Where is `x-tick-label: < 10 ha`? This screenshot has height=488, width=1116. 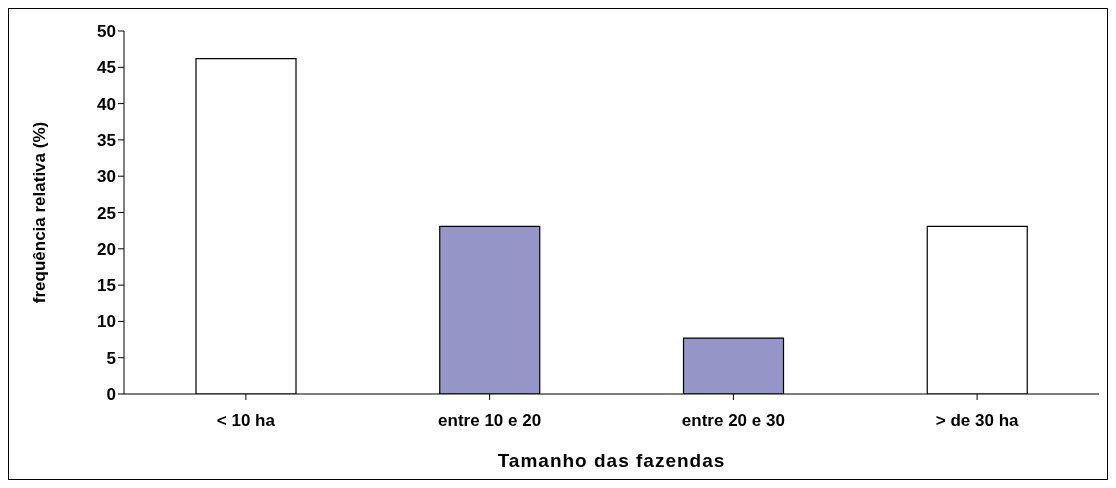 x-tick-label: < 10 ha is located at coordinates (246, 421).